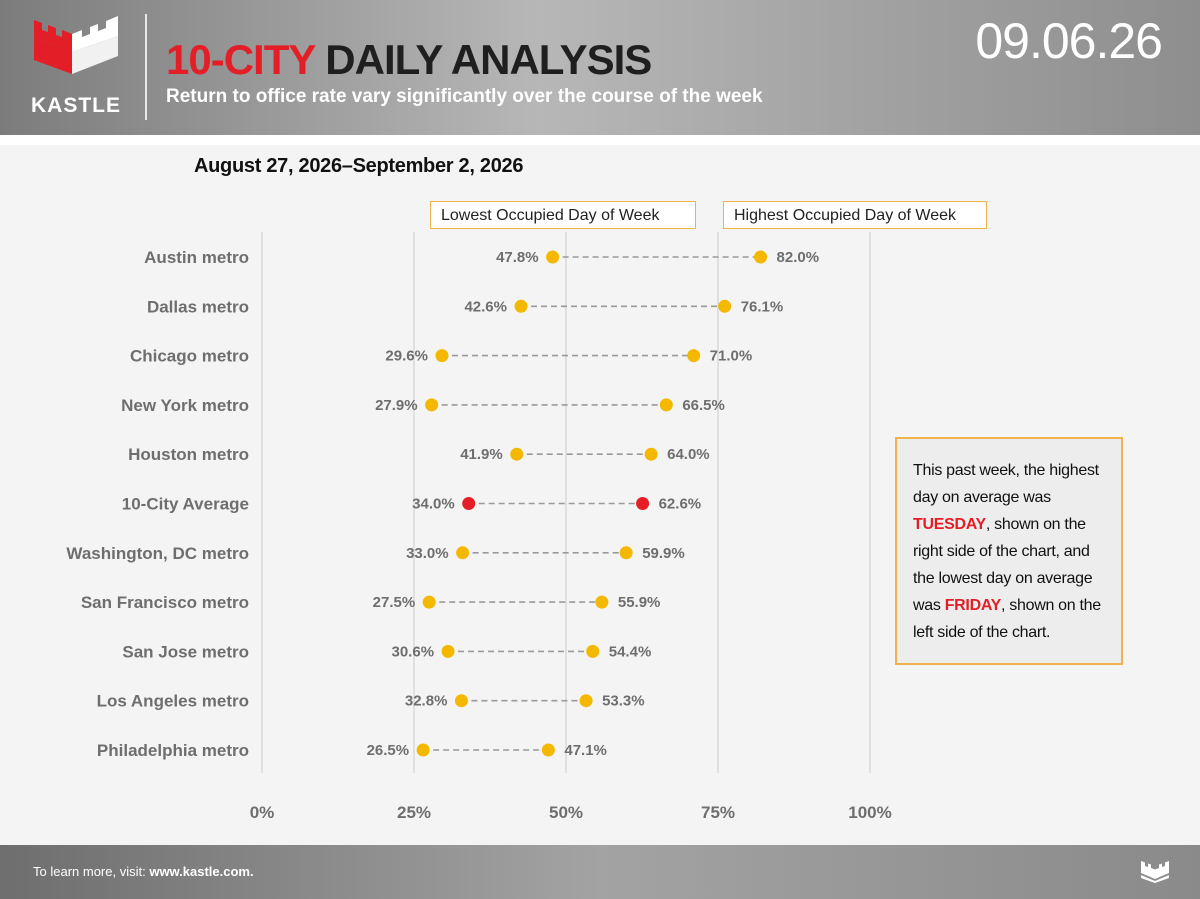  I want to click on low-value-label: 47.8%, so click(517, 257).